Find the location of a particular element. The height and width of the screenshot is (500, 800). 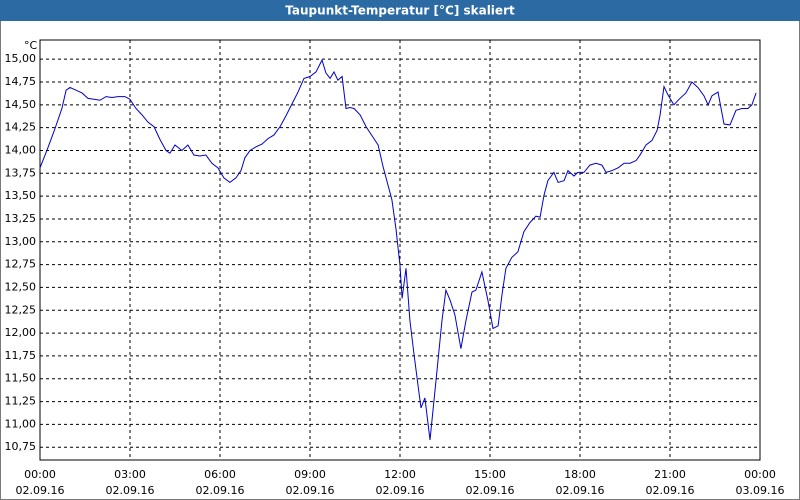

y-tick-label: 15,00 is located at coordinates (21, 58).